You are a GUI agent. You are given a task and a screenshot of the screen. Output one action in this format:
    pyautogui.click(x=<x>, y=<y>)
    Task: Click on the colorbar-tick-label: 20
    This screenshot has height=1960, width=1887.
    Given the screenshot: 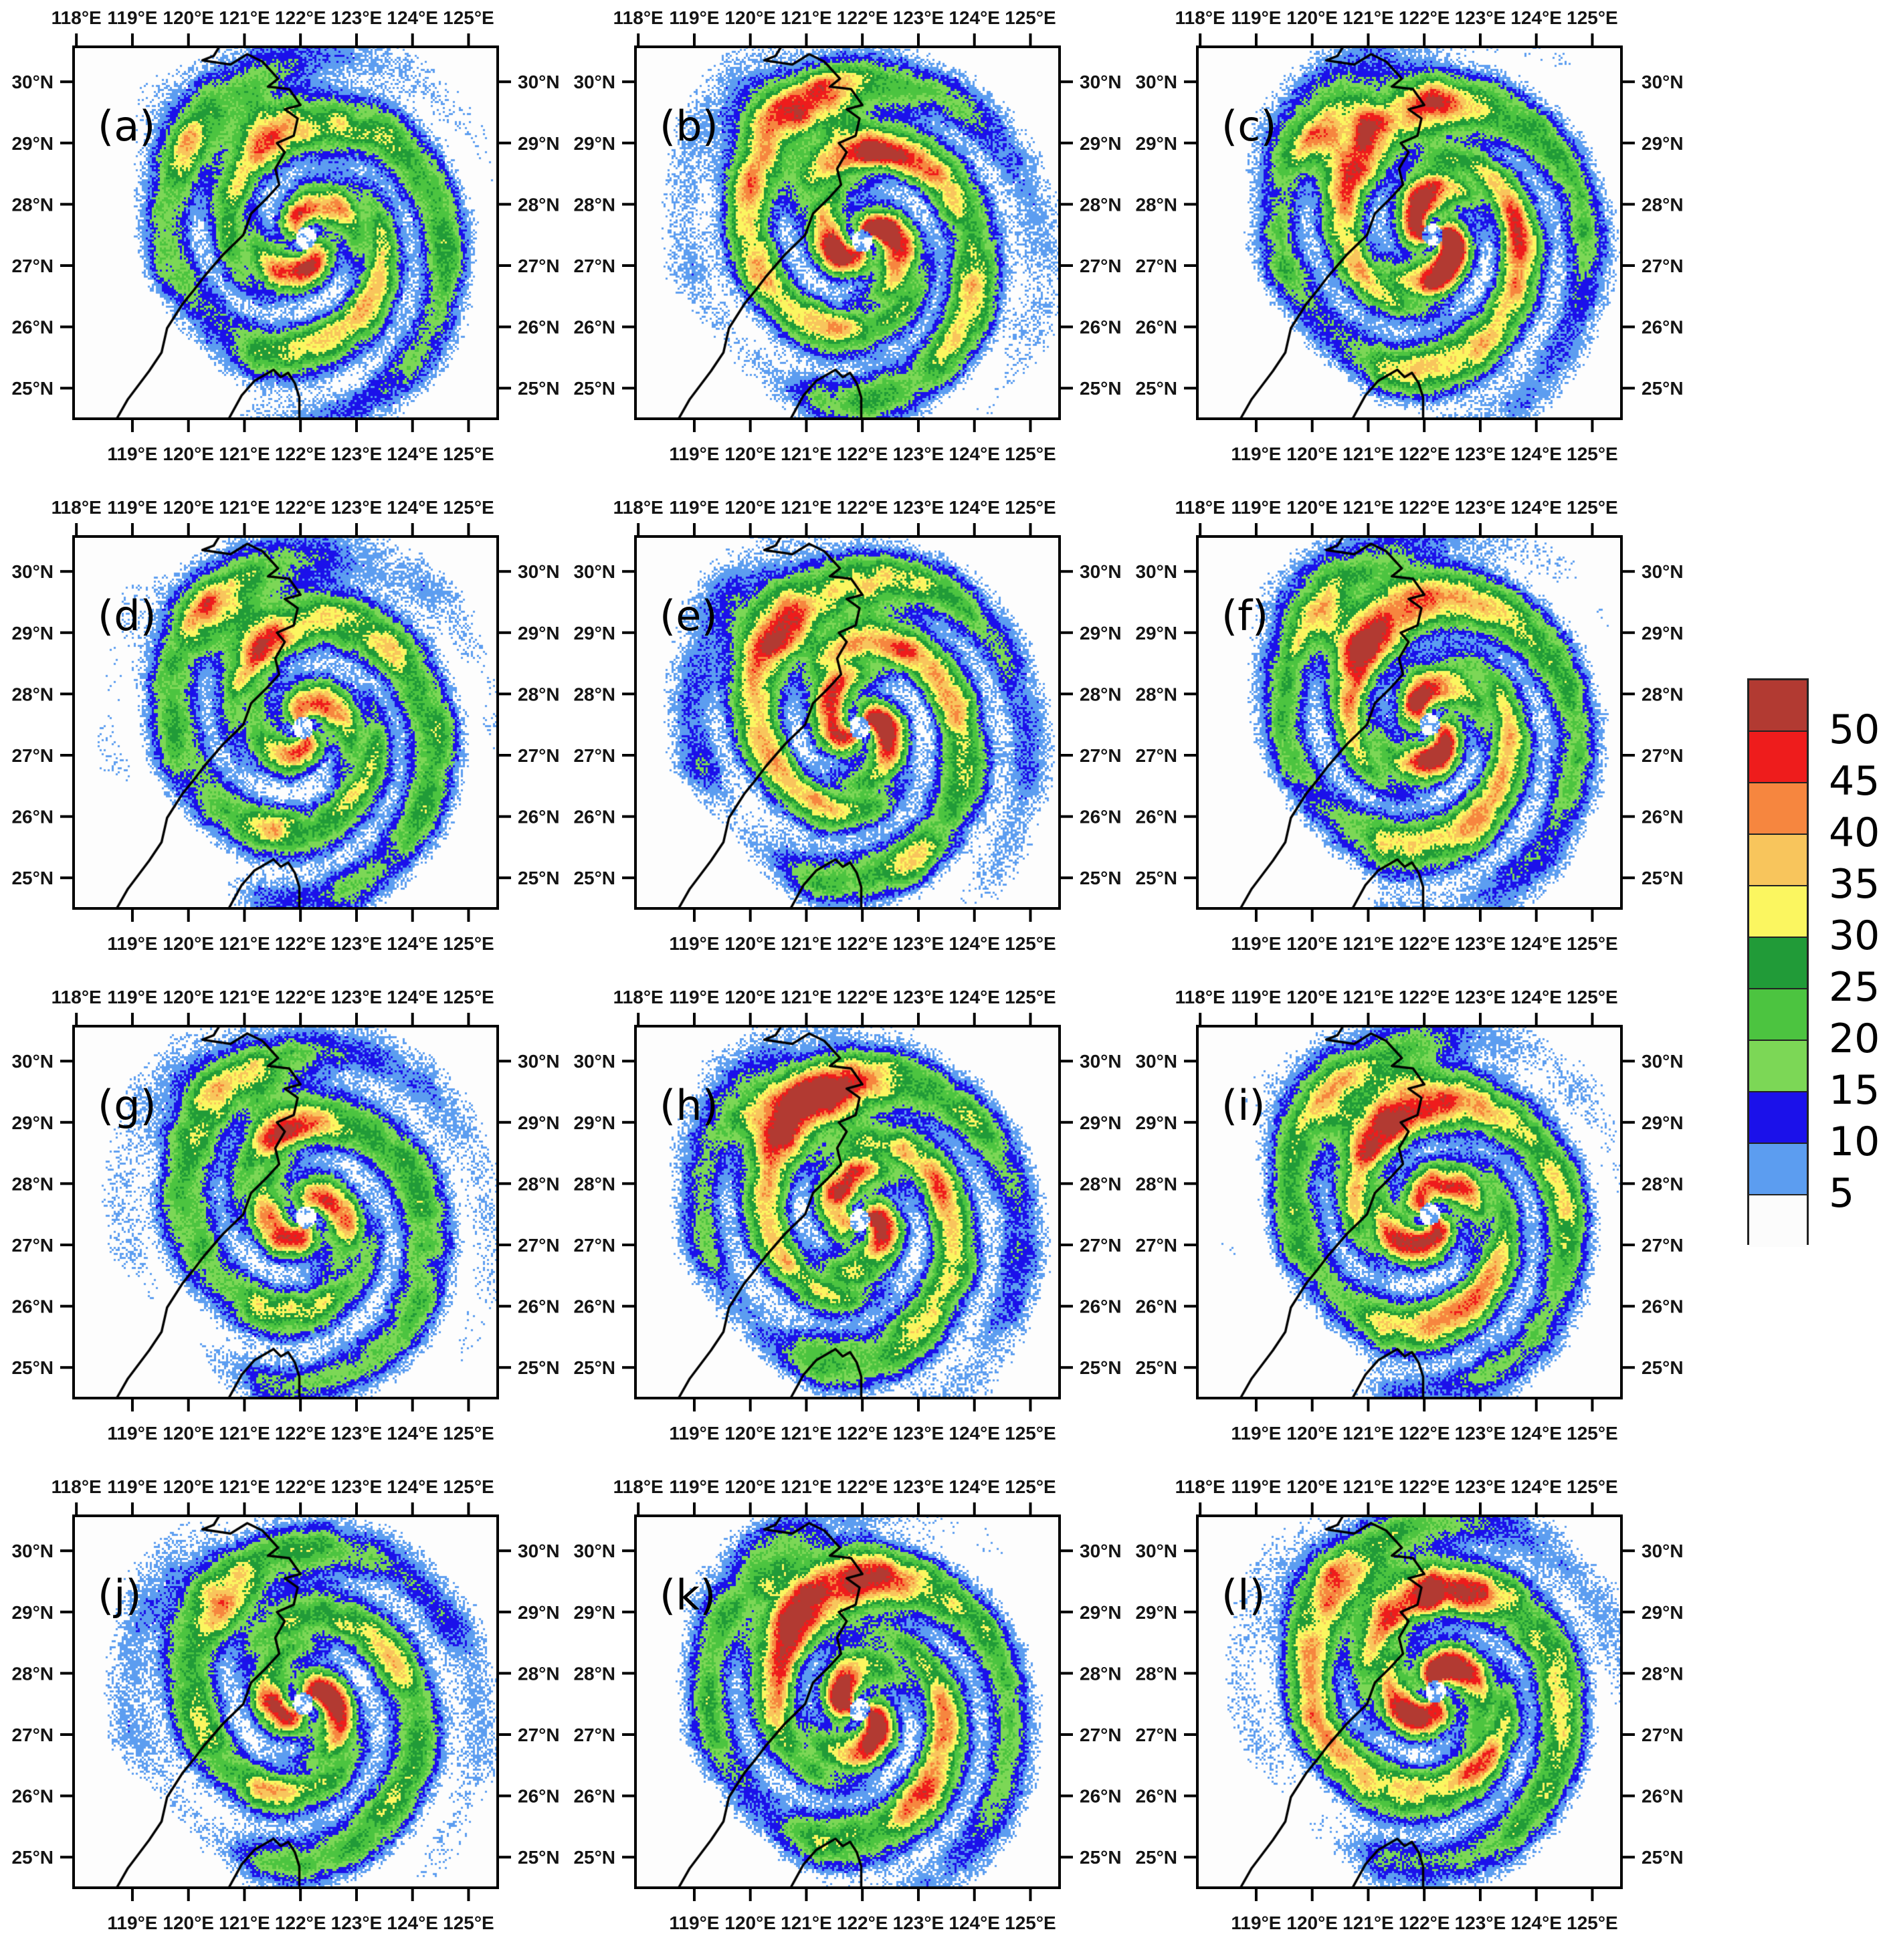 What is the action you would take?
    pyautogui.click(x=1854, y=1038)
    